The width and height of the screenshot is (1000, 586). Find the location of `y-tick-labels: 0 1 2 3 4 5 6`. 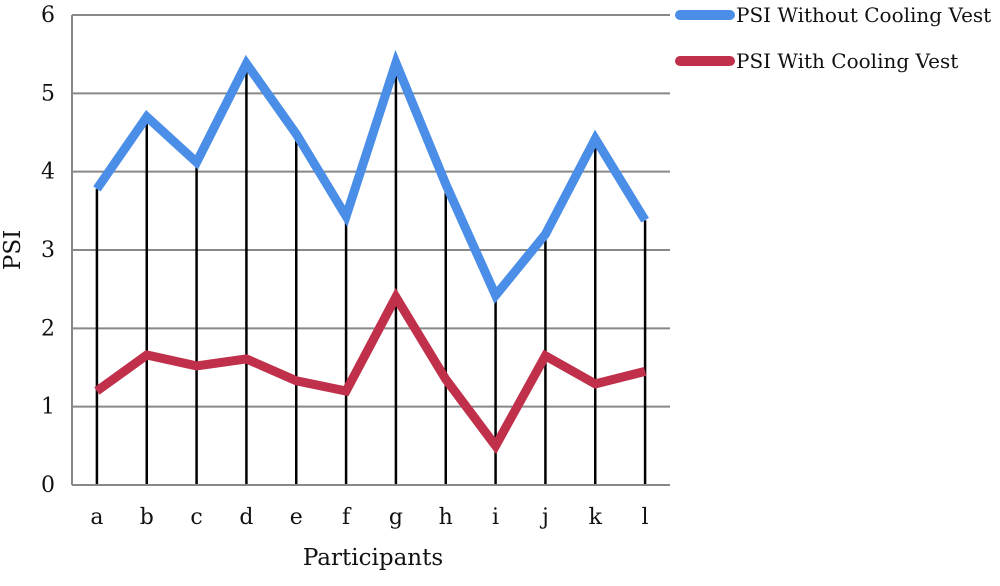

y-tick-labels: 0 1 2 3 4 5 6 is located at coordinates (48, 250).